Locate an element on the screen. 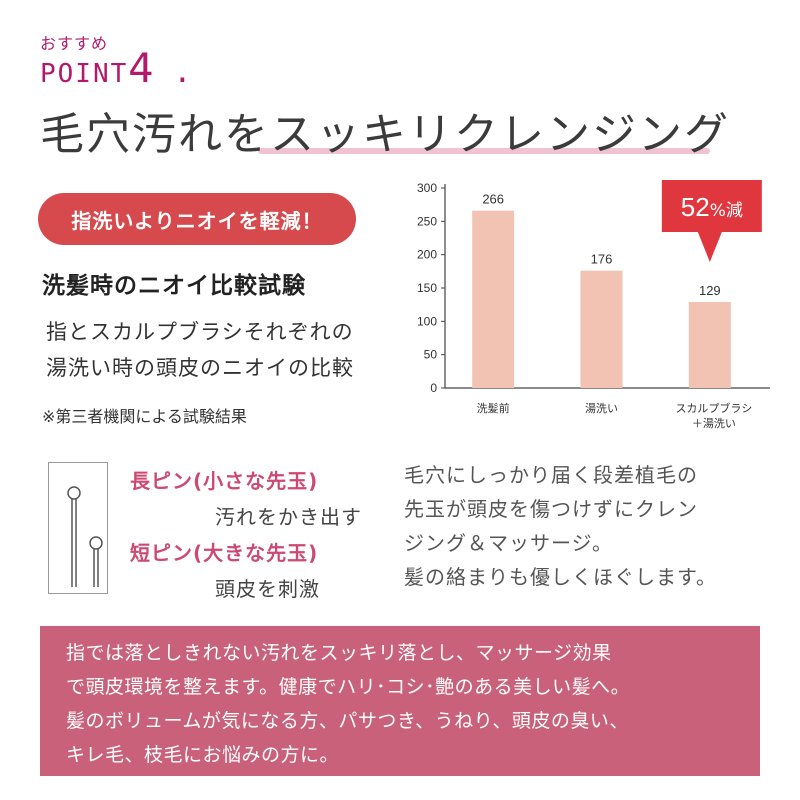 This screenshot has height=800, width=800. short-pin-title: 短ピン(大きな先玉) is located at coordinates (224, 553).